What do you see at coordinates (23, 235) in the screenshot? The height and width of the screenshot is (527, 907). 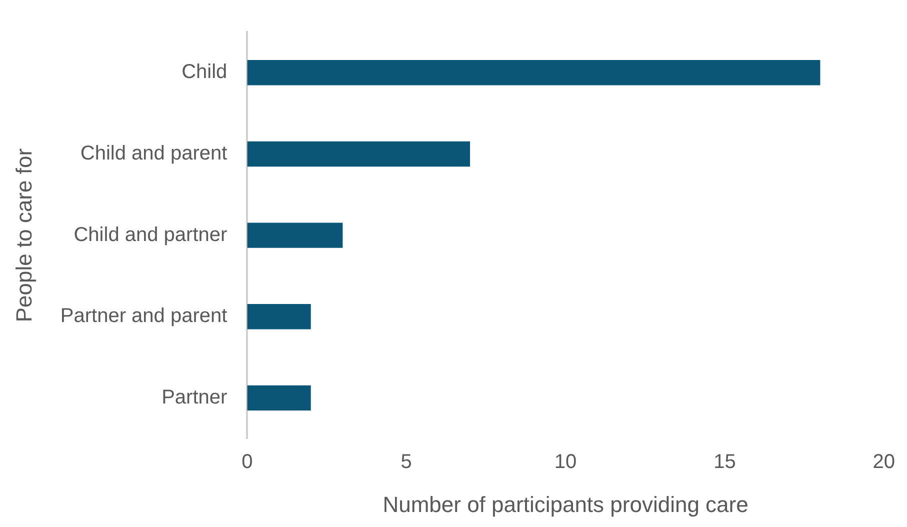 I see `y-axis-title: People to care for` at bounding box center [23, 235].